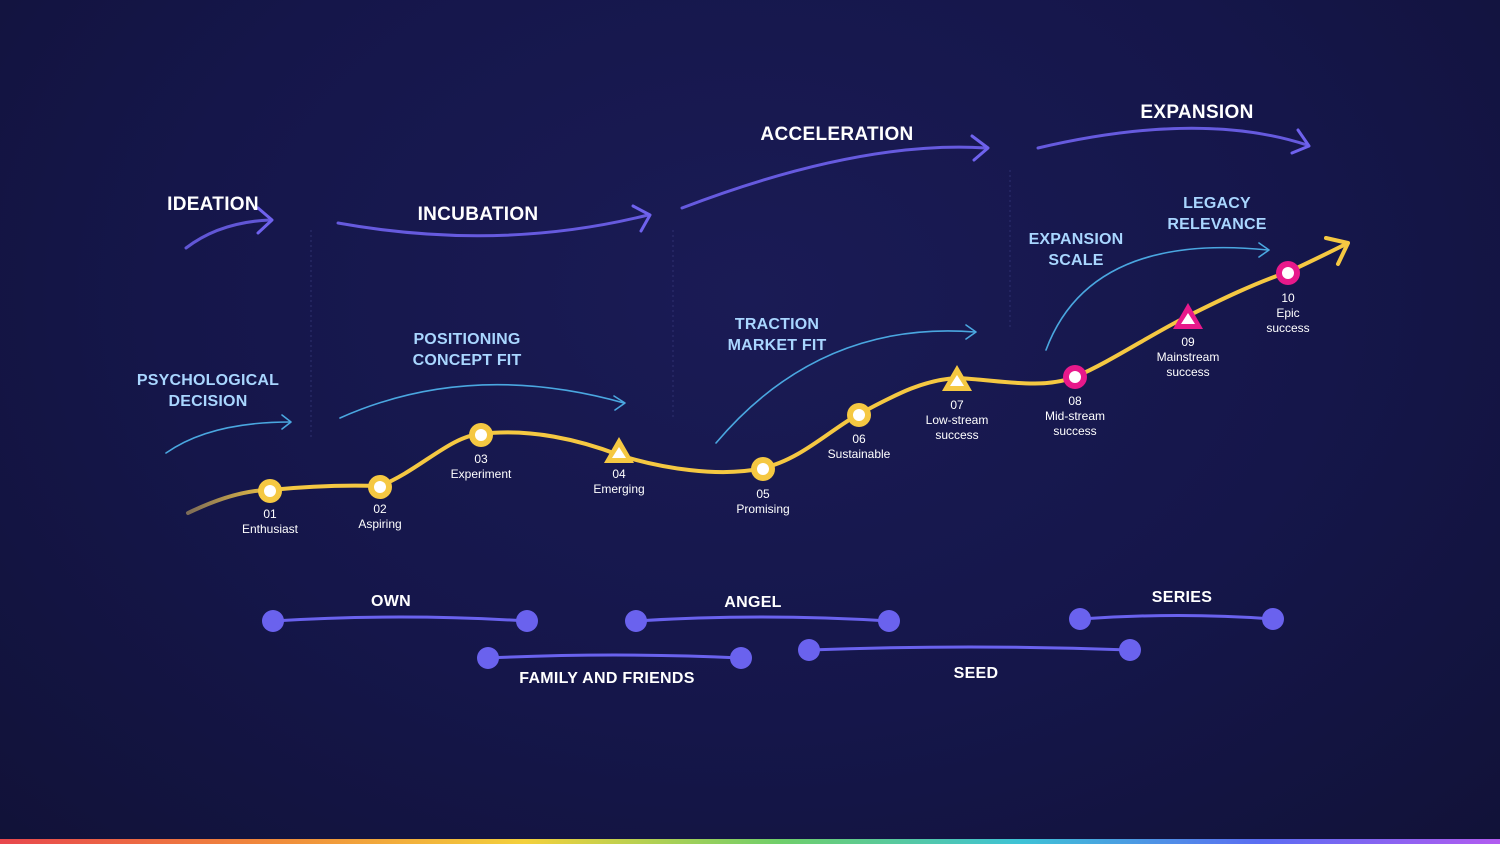 This screenshot has height=844, width=1500. Describe the element at coordinates (270, 529) in the screenshot. I see `milestone-label: Enthusiast` at that location.